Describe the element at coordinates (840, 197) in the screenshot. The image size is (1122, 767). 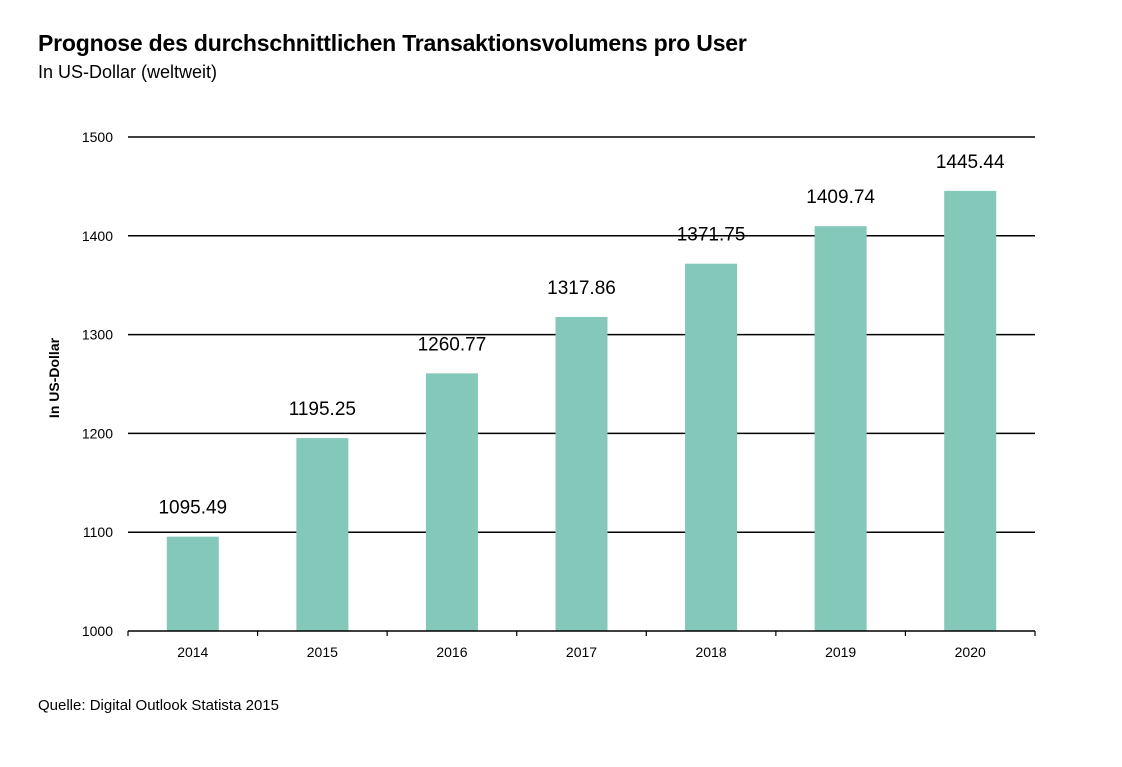
I see `data-label: 1409.74` at that location.